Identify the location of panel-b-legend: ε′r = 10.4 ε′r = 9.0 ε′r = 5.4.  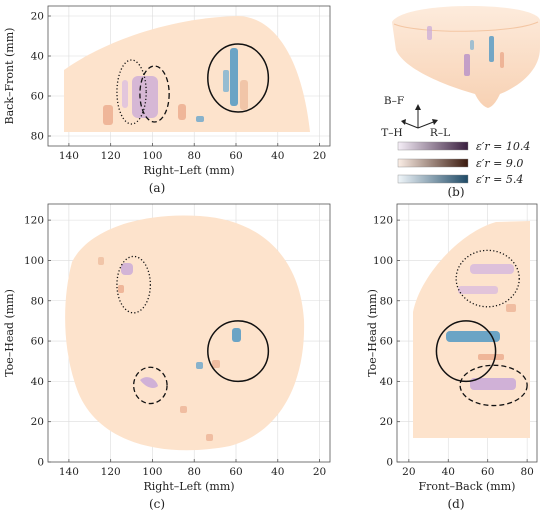
(463, 163).